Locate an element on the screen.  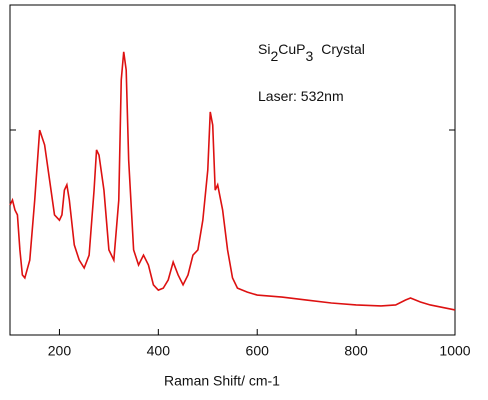
annotation: Laser: 532nm is located at coordinates (301, 96).